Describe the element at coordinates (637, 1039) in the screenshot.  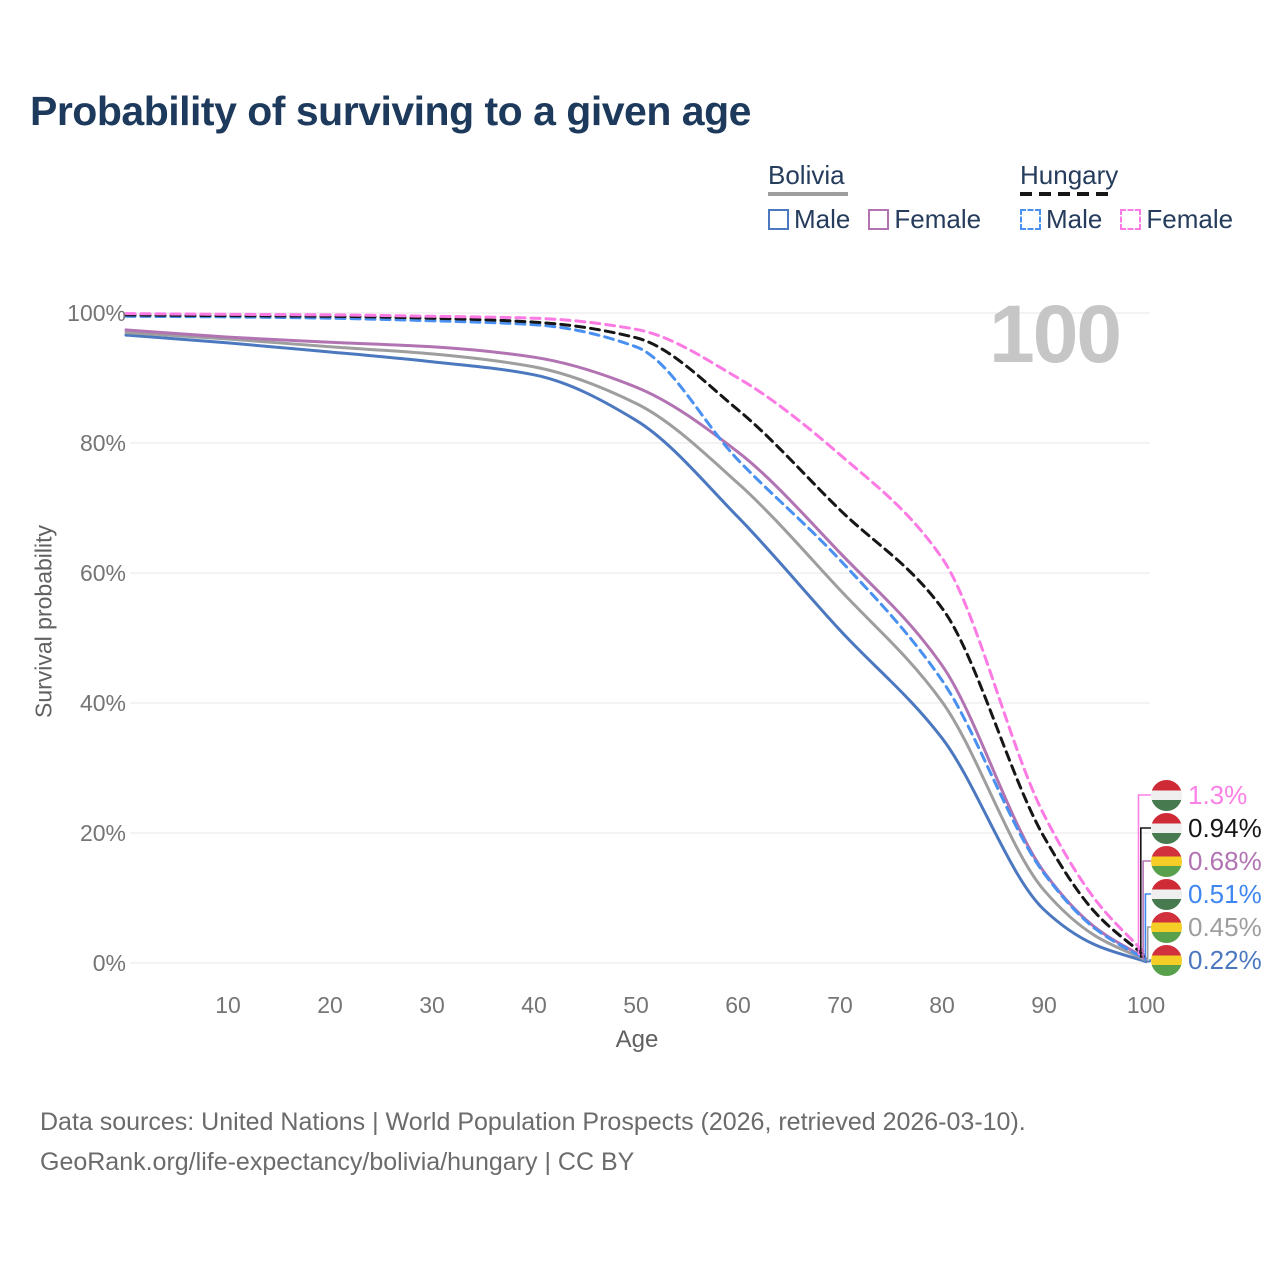
I see `x-axis-title: Age` at that location.